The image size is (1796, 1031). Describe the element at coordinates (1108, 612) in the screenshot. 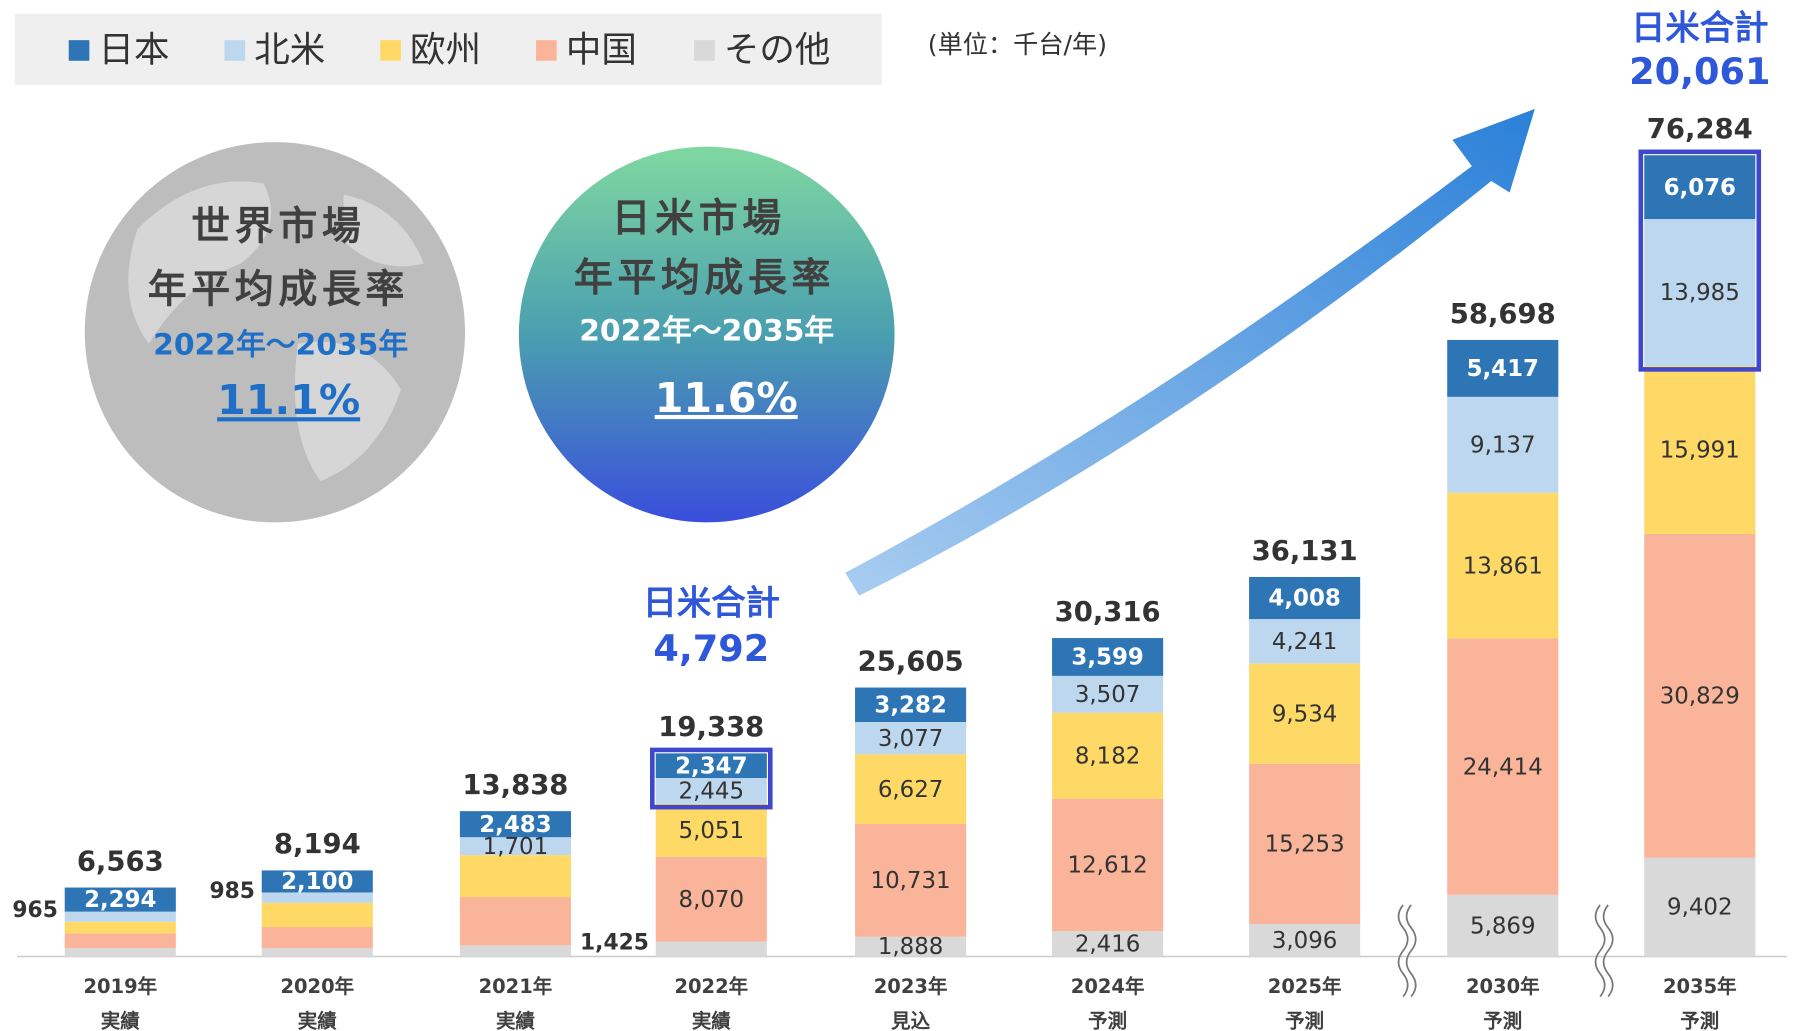

I see `total-label: 30,316` at that location.